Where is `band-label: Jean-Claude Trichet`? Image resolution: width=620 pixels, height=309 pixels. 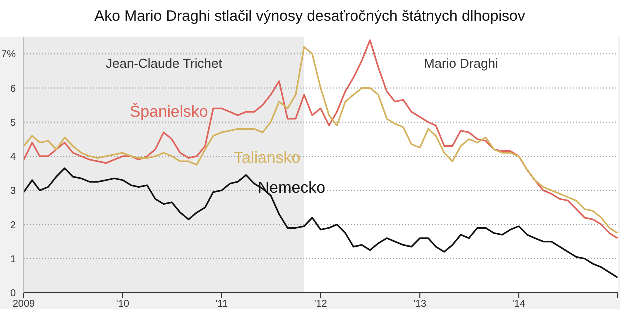 band-label: Jean-Claude Trichet is located at coordinates (164, 64).